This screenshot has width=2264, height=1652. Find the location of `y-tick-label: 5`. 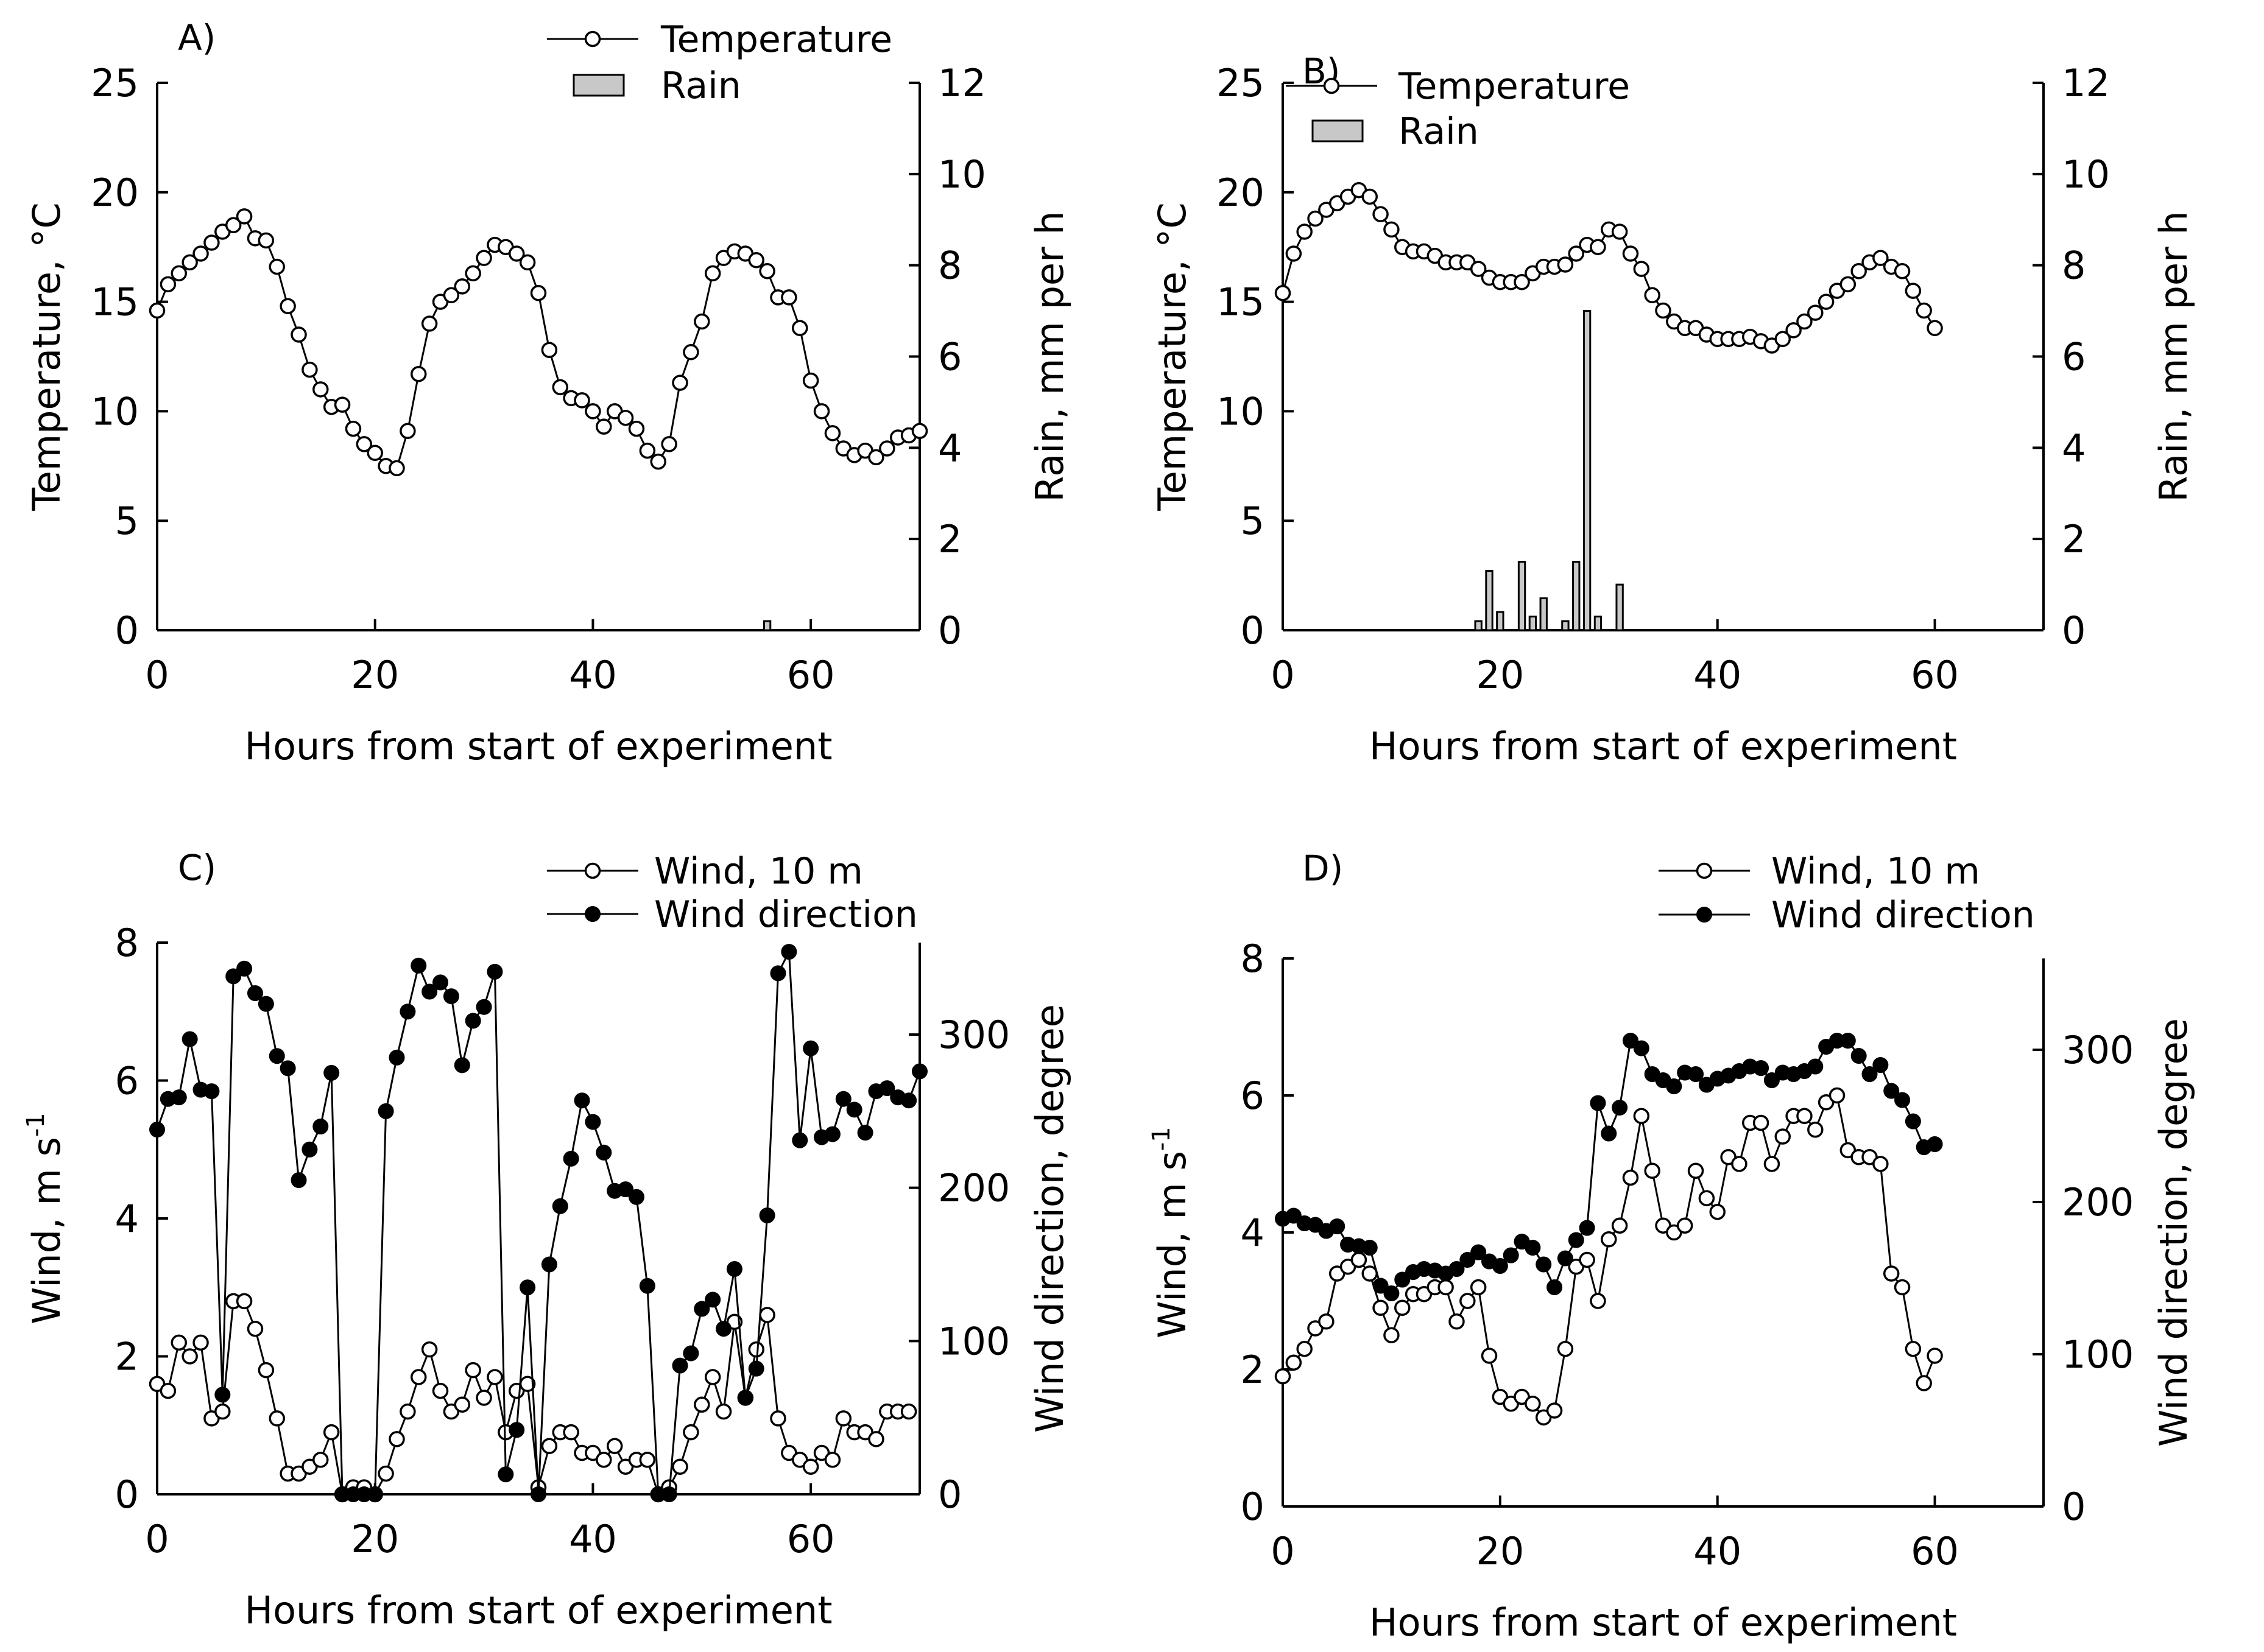

y-tick-label: 5 is located at coordinates (127, 521).